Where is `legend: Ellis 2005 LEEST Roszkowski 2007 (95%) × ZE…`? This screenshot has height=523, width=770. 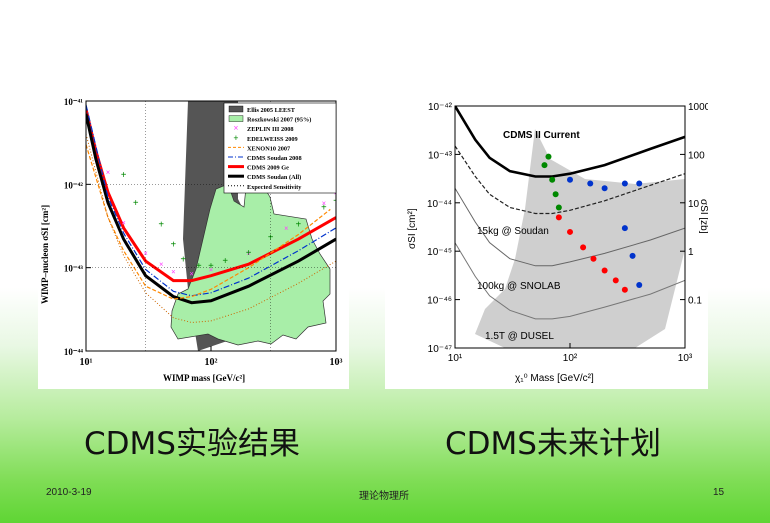
legend: Ellis 2005 LEEST Roszkowski 2007 (95%) × ZE… is located at coordinates (280, 148).